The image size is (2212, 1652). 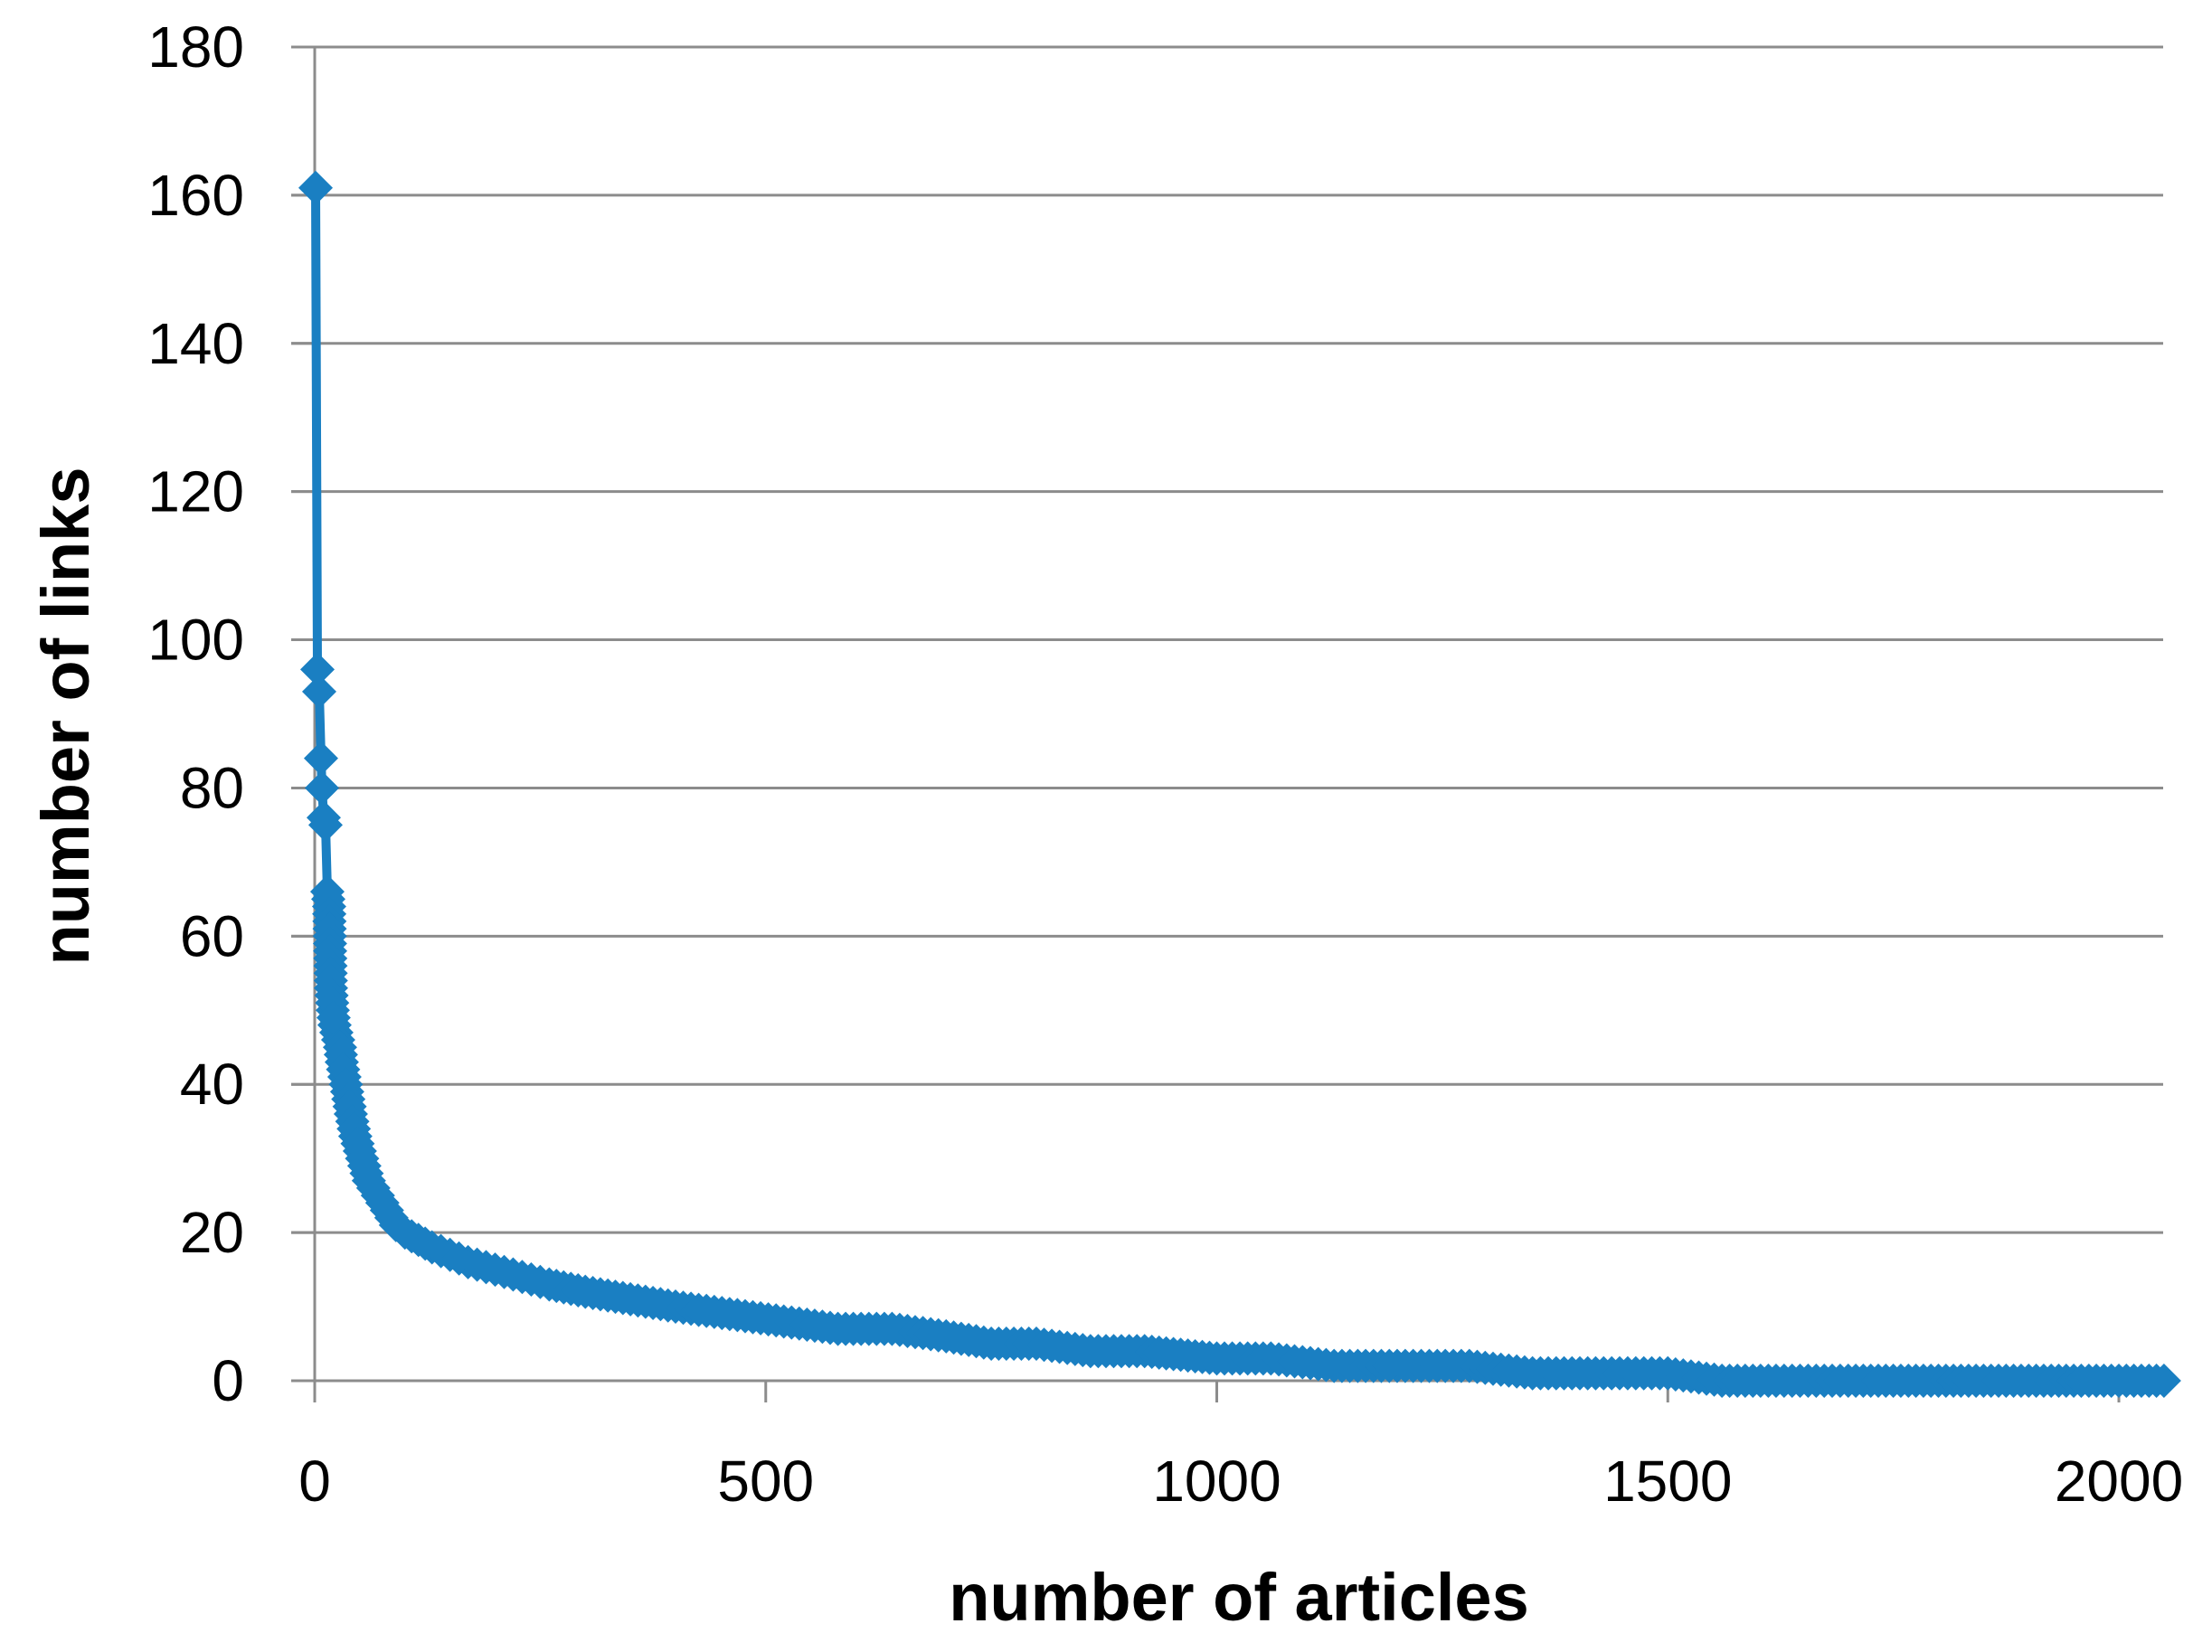 What do you see at coordinates (212, 787) in the screenshot?
I see `y-tick-label-80: 80` at bounding box center [212, 787].